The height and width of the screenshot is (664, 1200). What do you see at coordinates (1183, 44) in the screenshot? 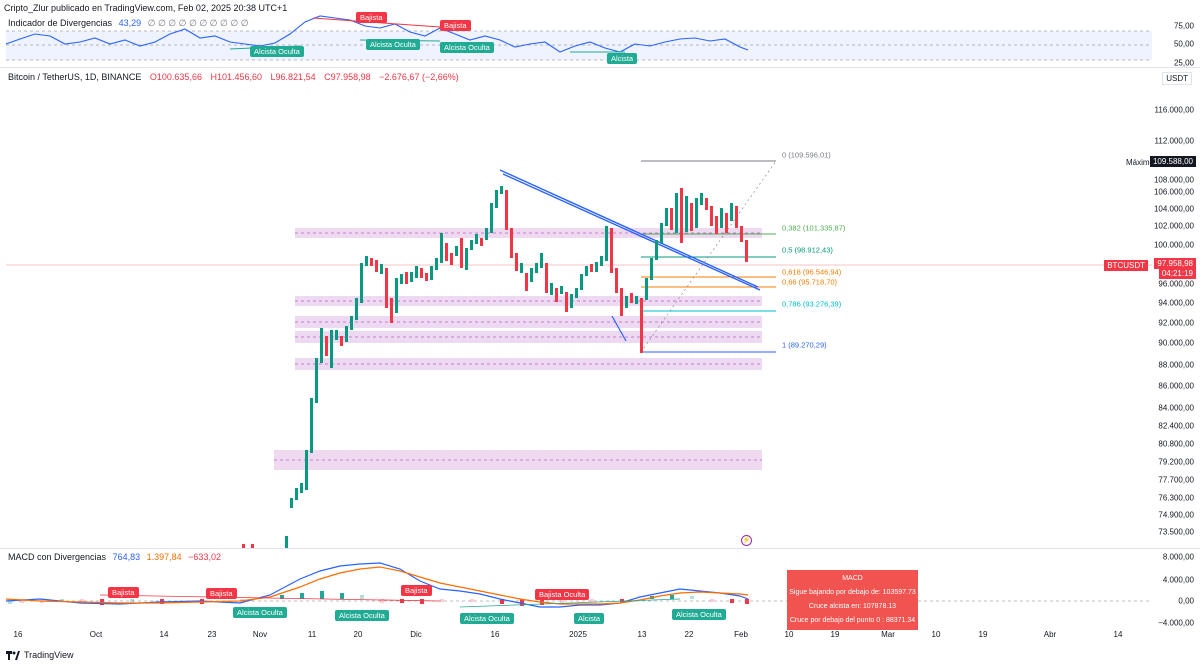
I see `div-indicator-axis: 75,00 50,00 25,00` at bounding box center [1183, 44].